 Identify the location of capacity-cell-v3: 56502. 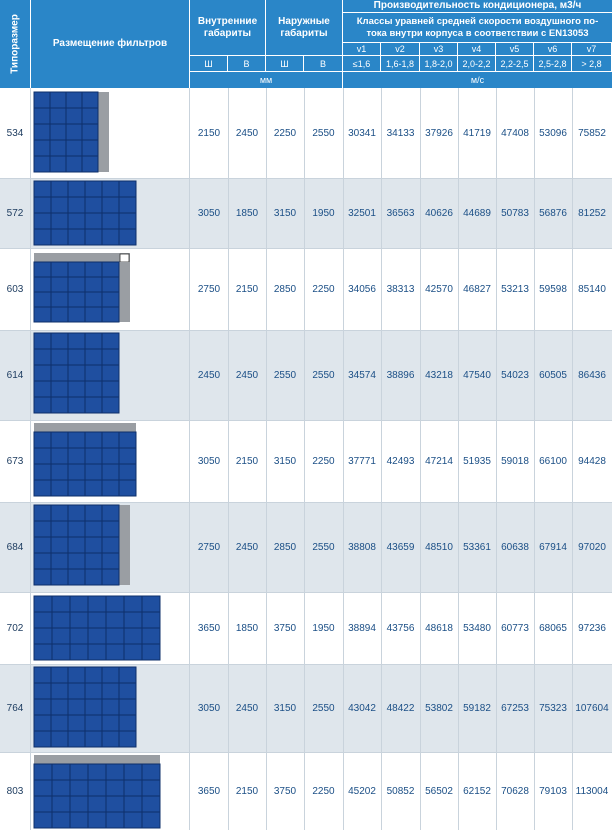
(439, 791).